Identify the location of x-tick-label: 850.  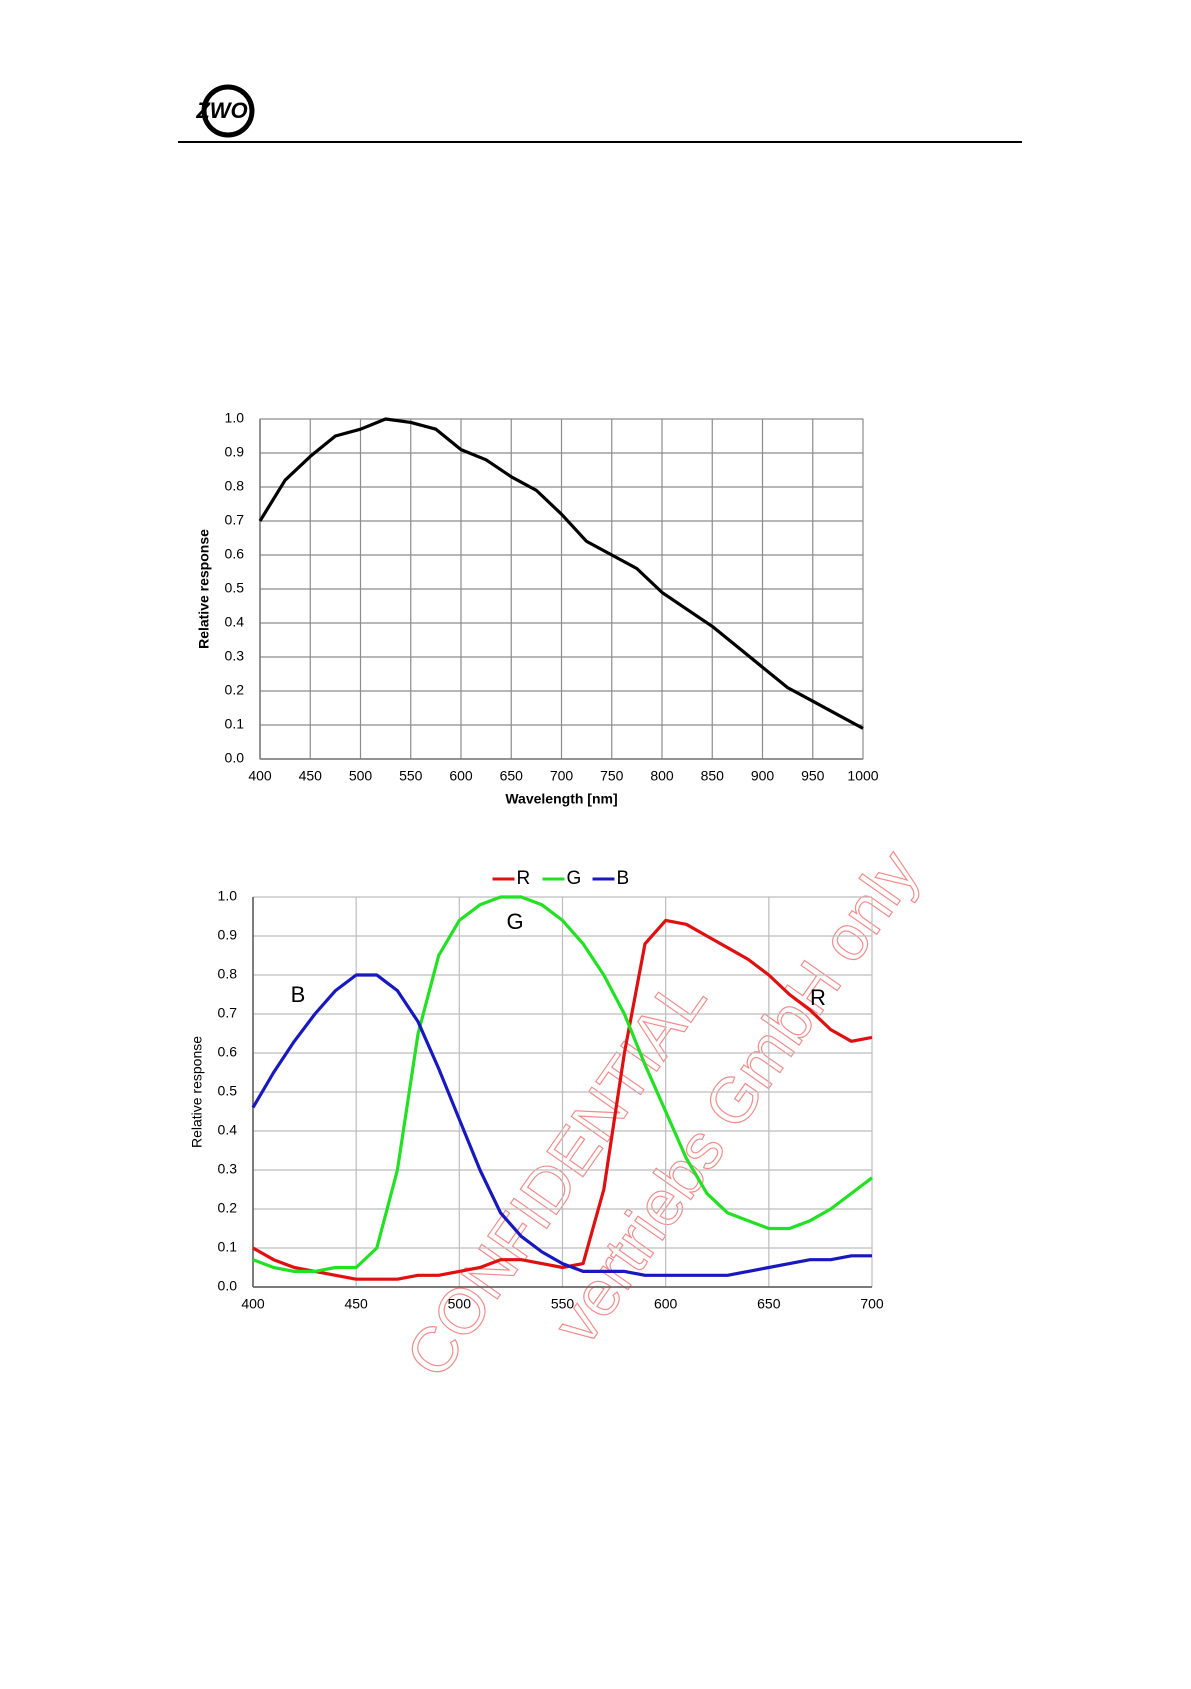
(713, 776).